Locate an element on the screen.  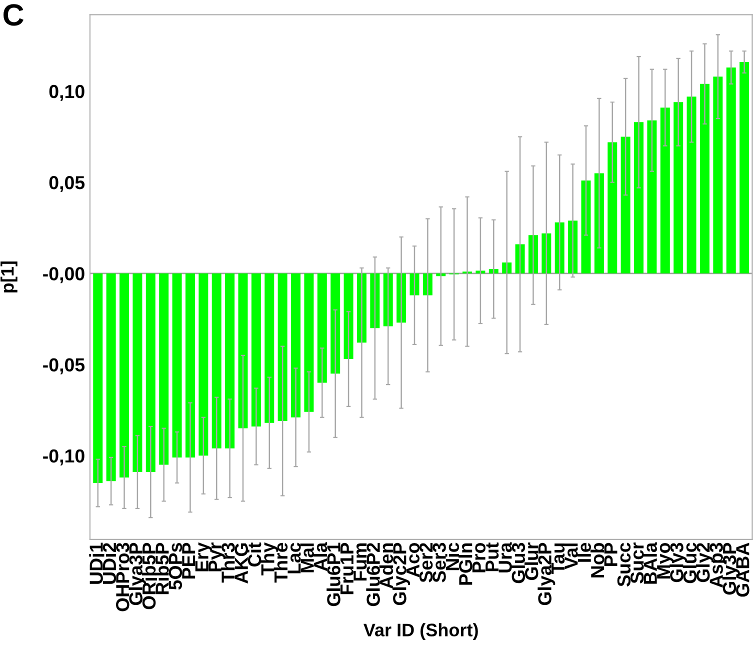
y-axis-title: p[1] is located at coordinates (9, 277).